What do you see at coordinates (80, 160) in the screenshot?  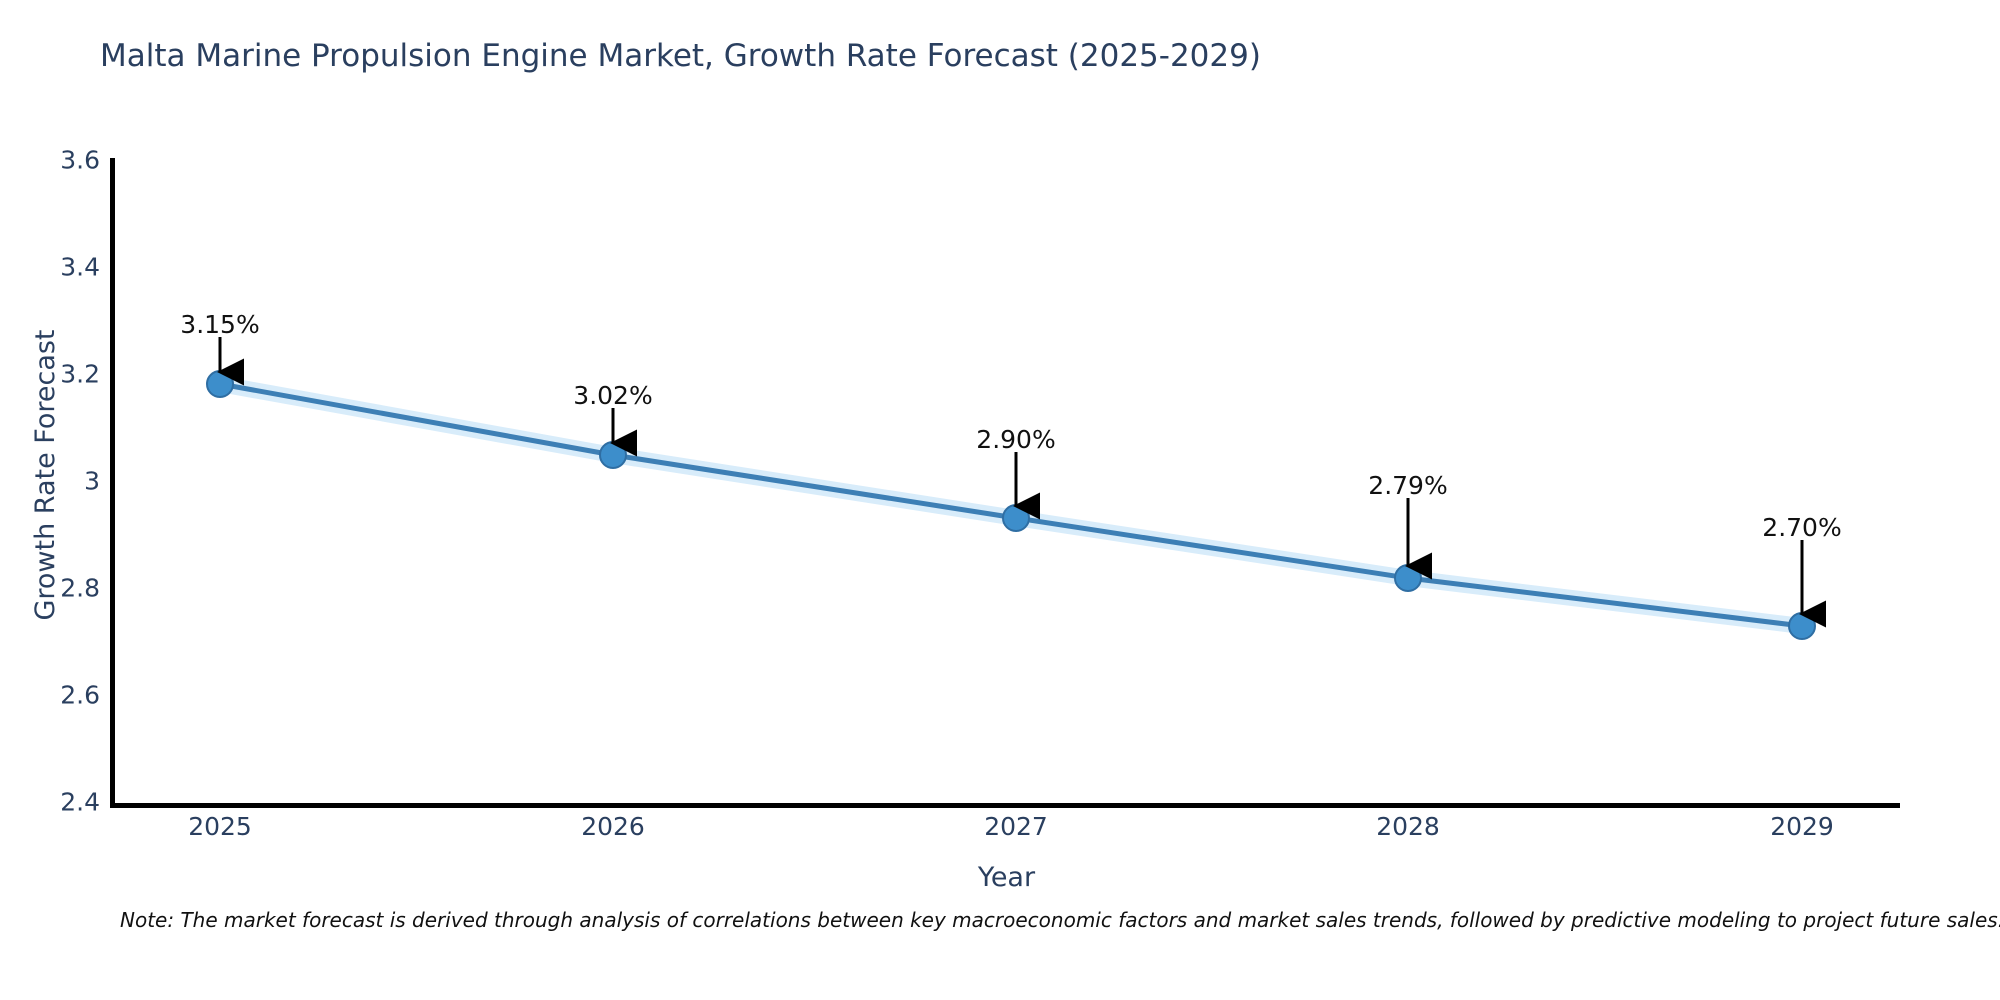 I see `y-tick-label: 3.6` at bounding box center [80, 160].